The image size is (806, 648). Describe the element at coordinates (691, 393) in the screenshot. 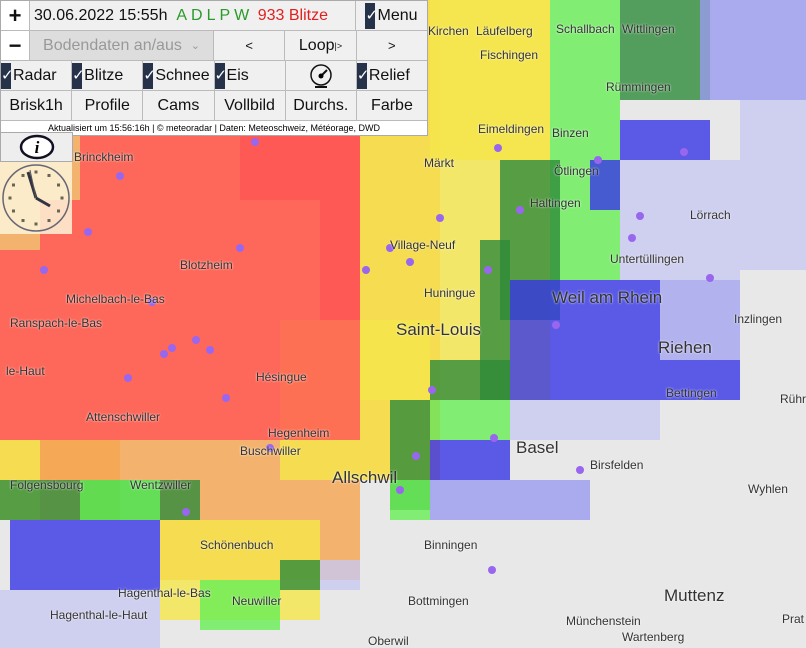

I see `place-label: Bettingen` at that location.